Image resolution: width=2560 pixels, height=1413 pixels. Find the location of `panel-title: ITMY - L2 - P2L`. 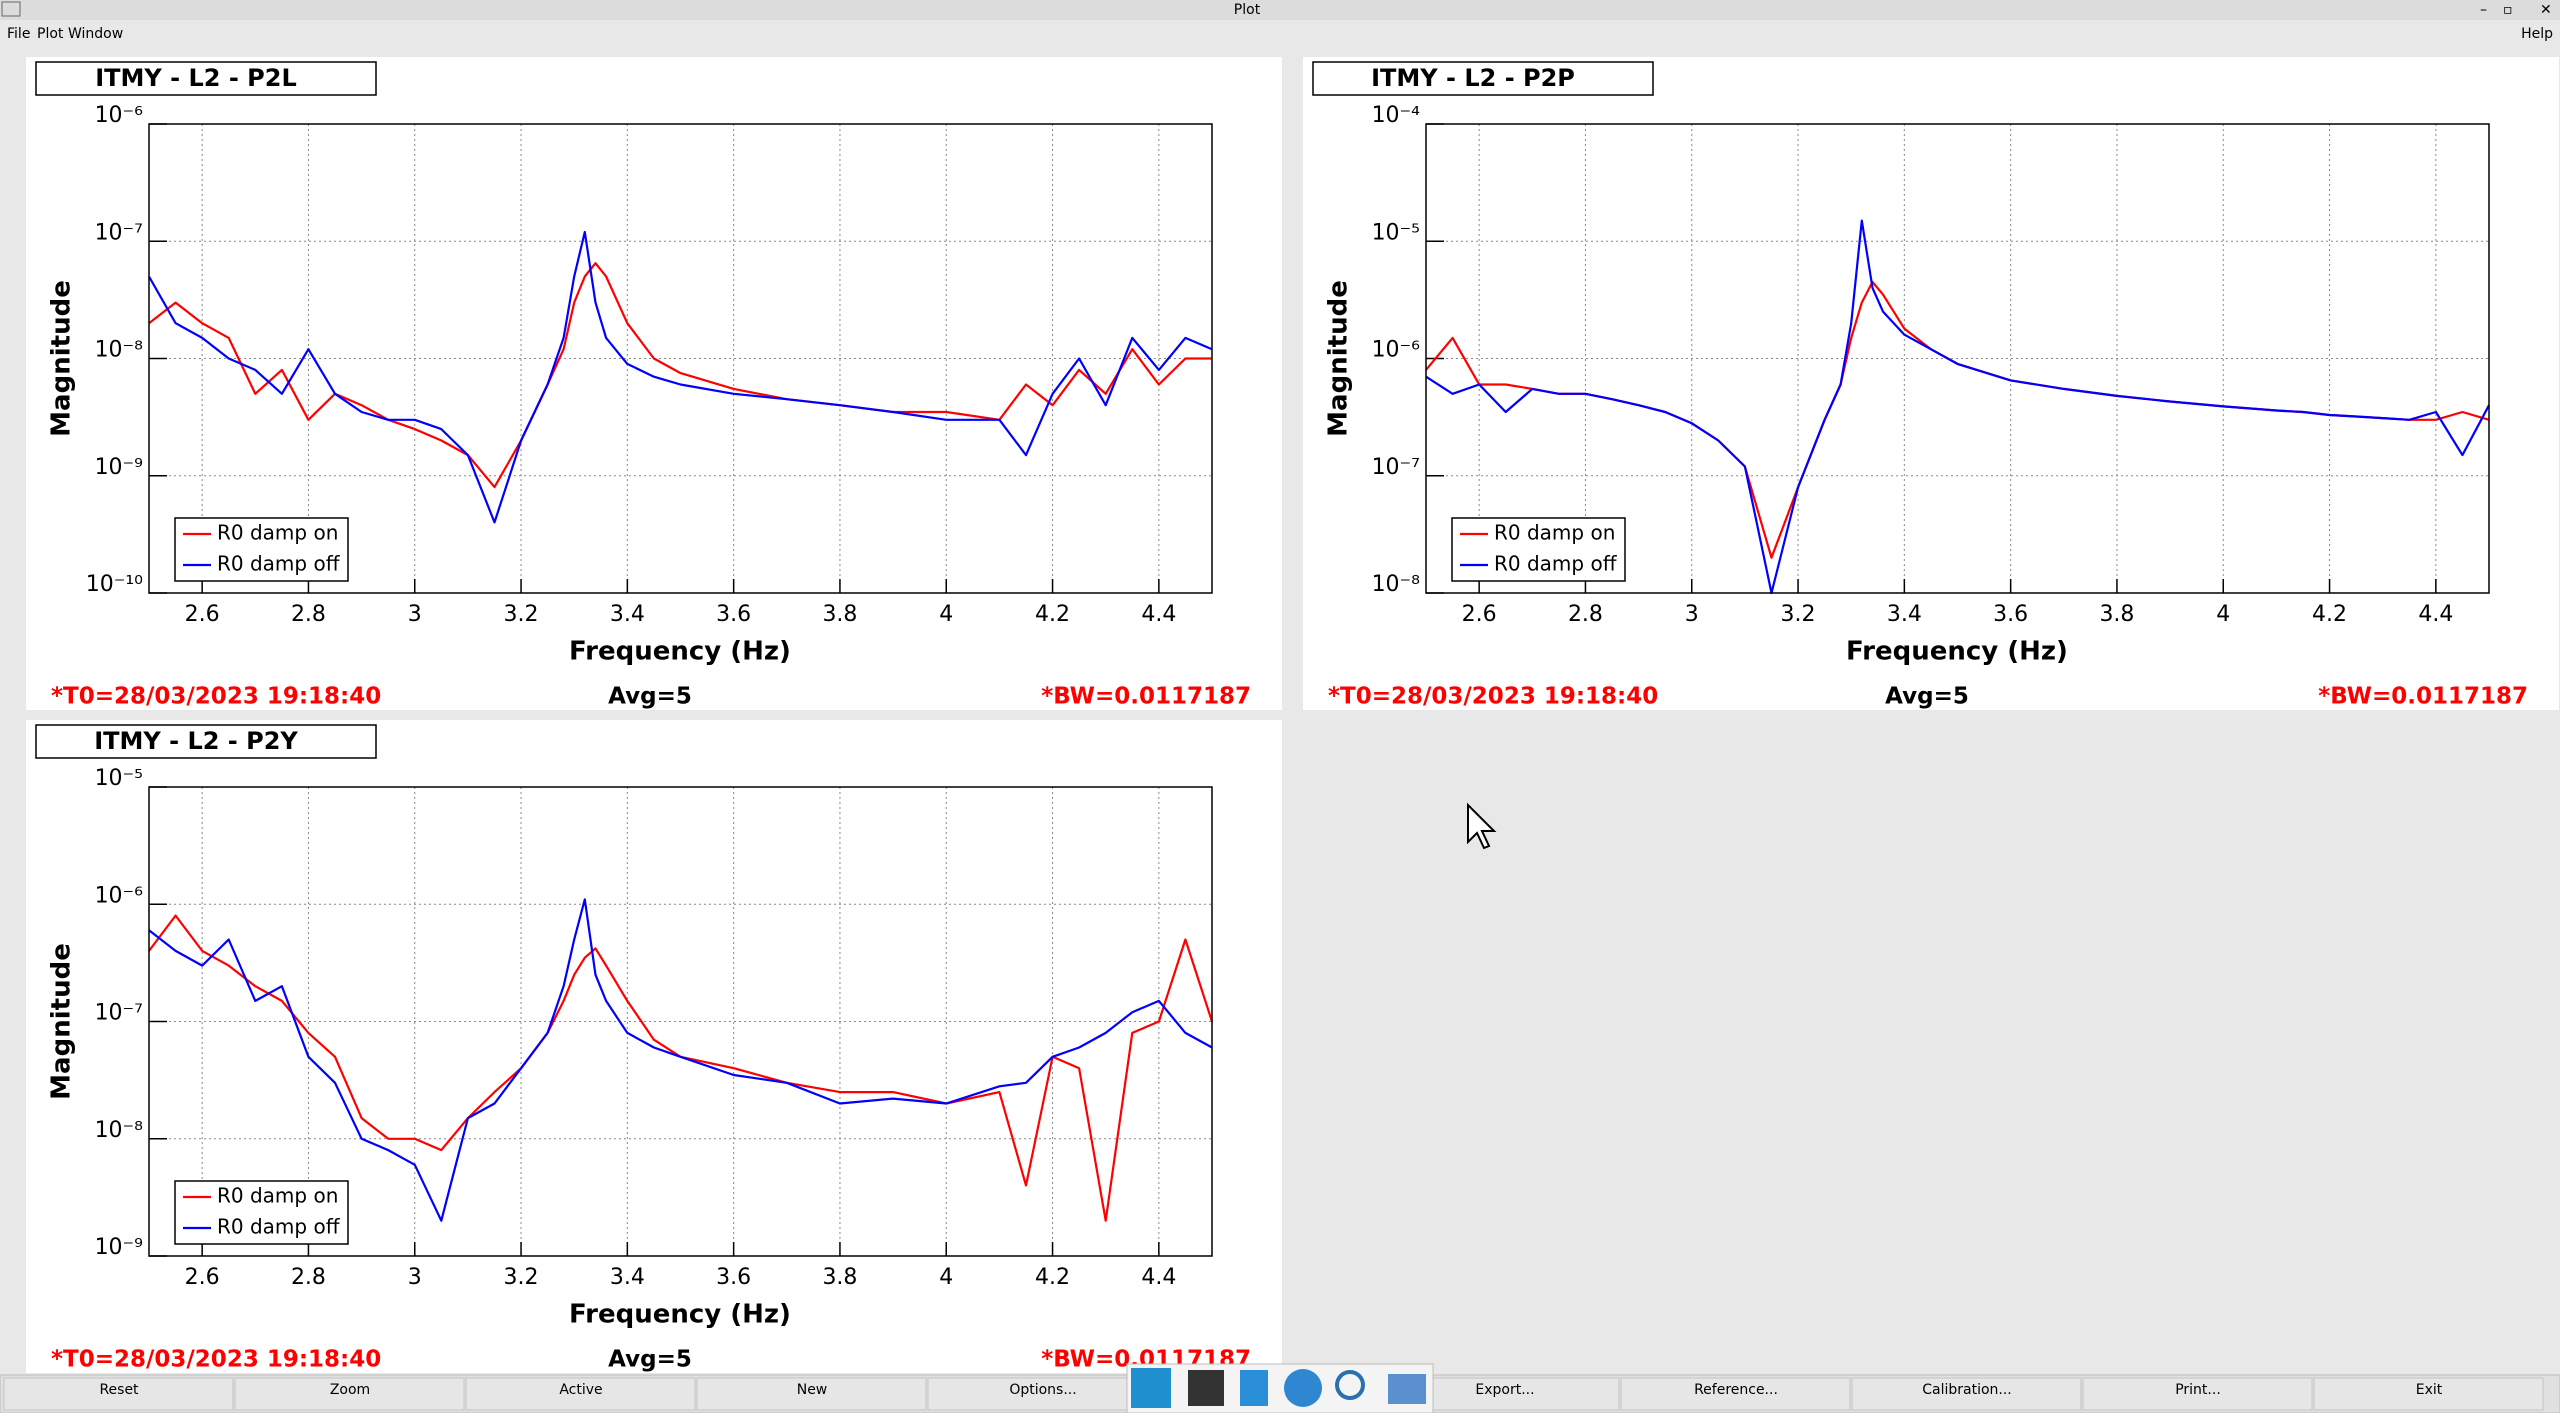

panel-title: ITMY - L2 - P2L is located at coordinates (195, 78).